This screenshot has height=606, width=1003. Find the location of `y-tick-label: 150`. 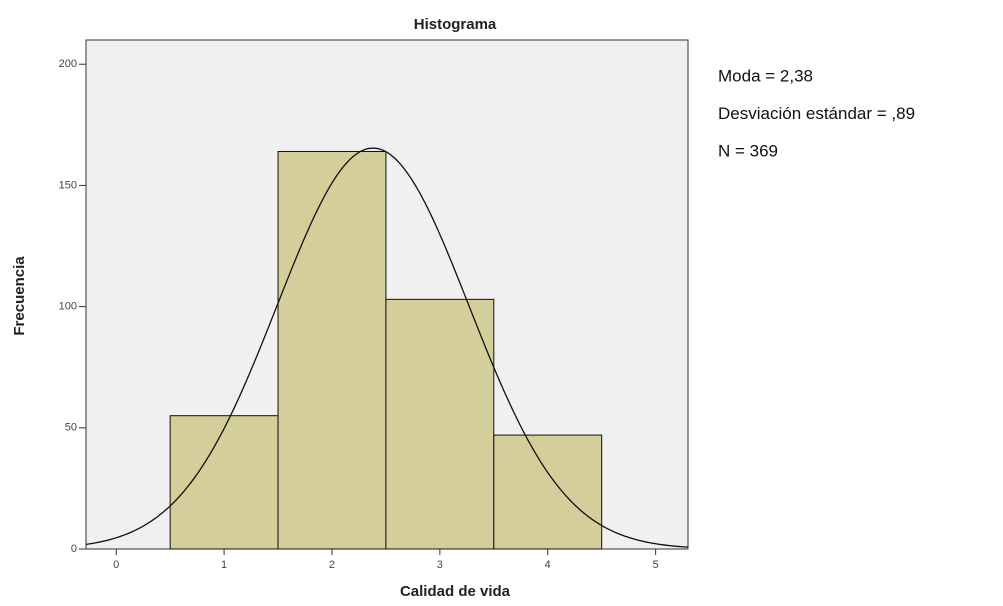

y-tick-label: 150 is located at coordinates (68, 185).